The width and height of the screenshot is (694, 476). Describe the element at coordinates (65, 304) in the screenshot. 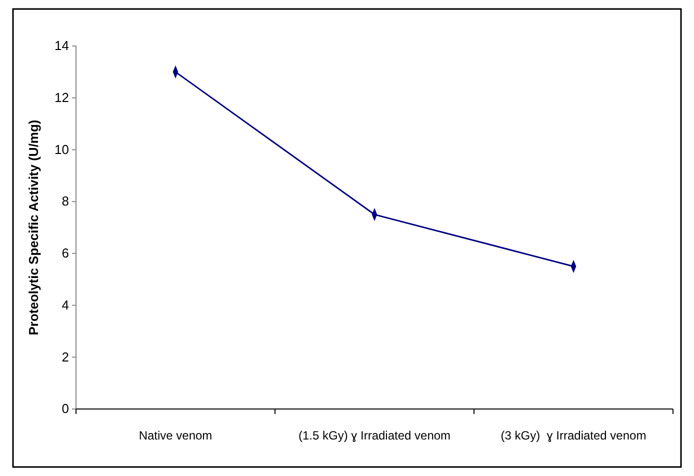

I see `y-tick-label: 4` at that location.